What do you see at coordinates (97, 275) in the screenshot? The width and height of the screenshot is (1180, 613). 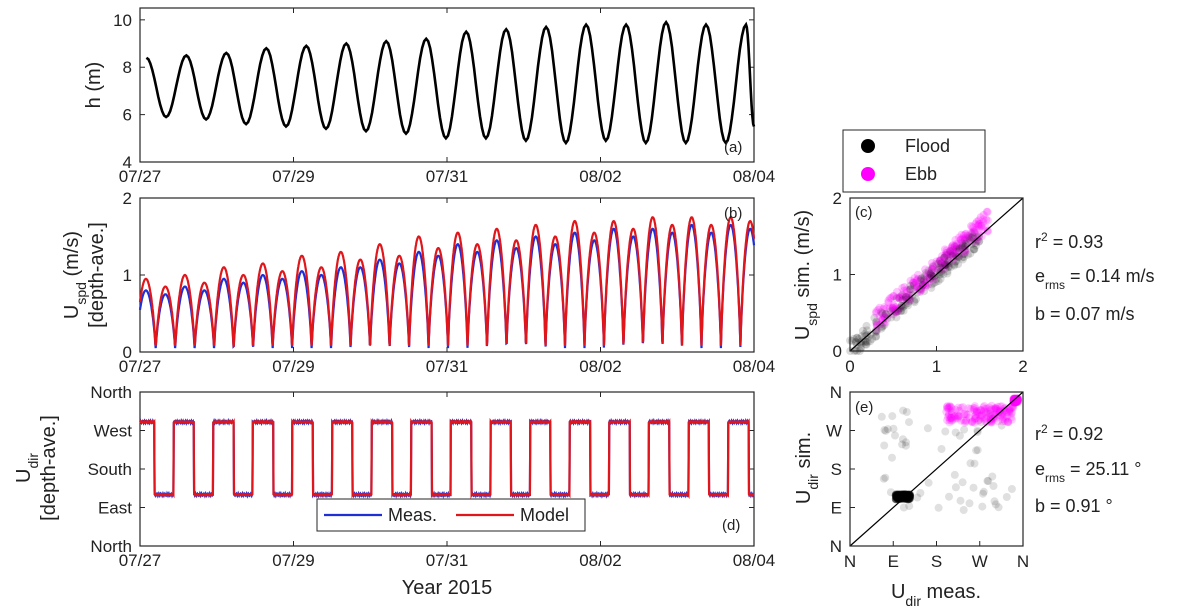 I see `panel-b-ylabel-line2: [depth-ave.]` at bounding box center [97, 275].